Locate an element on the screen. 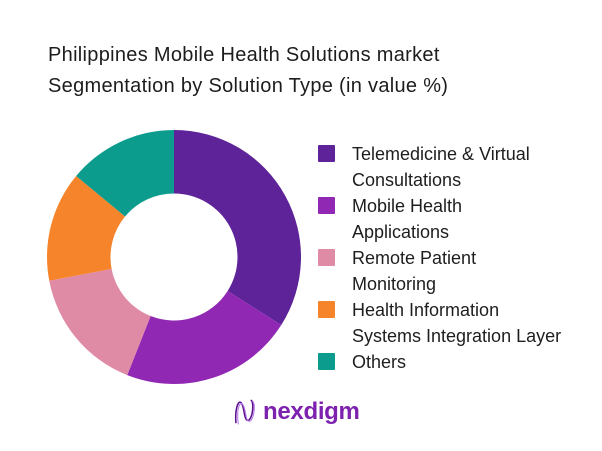  legend-swatch-health-info-systems is located at coordinates (326, 309).